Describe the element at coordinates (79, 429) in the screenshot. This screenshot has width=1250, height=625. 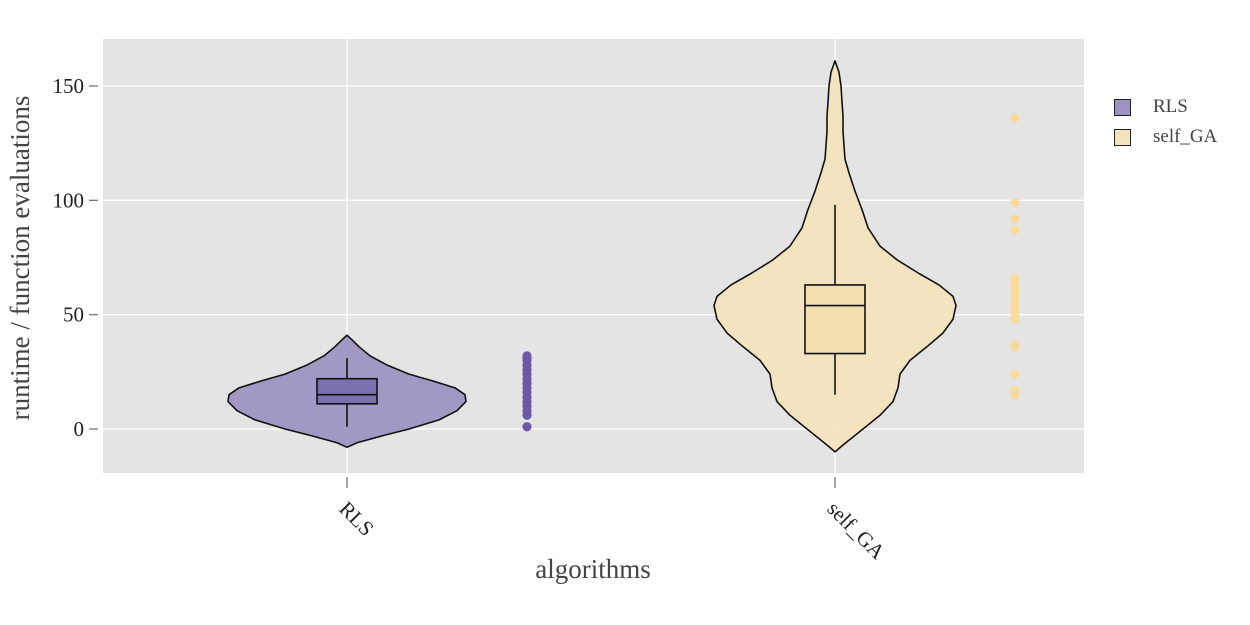
I see `y-tick-label-0: 0` at that location.